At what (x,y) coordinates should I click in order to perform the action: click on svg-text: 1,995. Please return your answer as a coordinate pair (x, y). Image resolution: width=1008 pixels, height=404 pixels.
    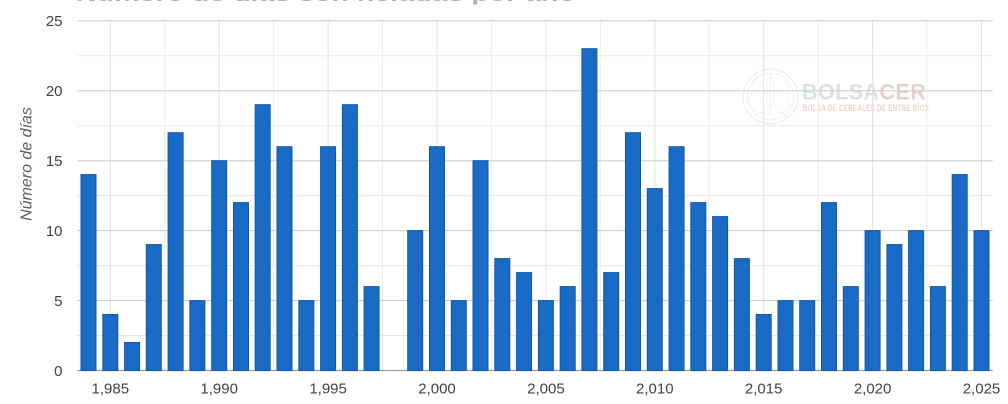
    Looking at the image, I should click on (328, 389).